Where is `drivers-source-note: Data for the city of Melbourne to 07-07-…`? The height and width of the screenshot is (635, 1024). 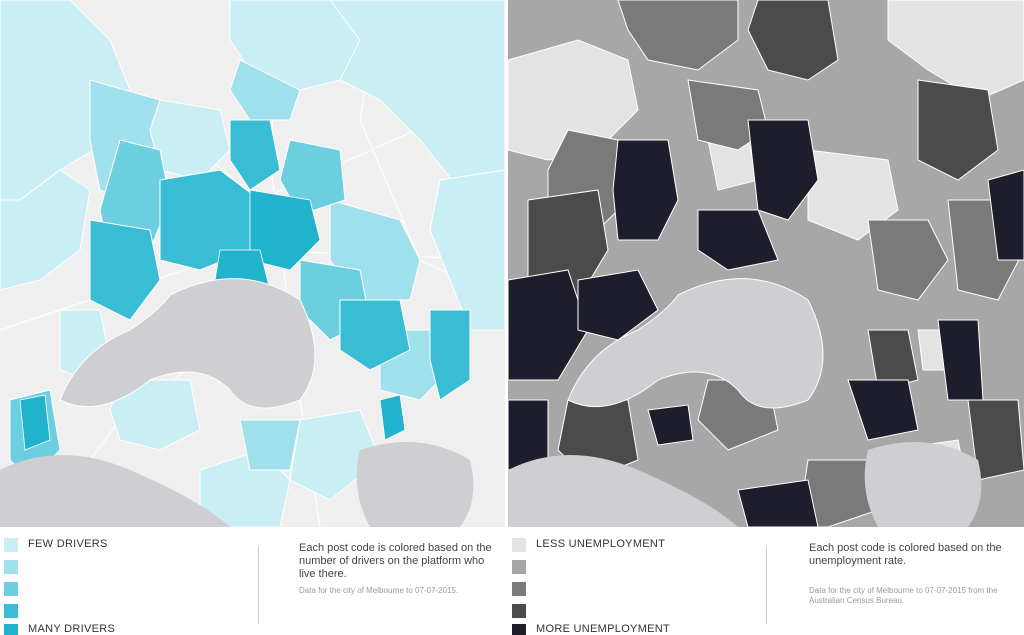
drivers-source-note: Data for the city of Melbourne to 07-07-… is located at coordinates (379, 590).